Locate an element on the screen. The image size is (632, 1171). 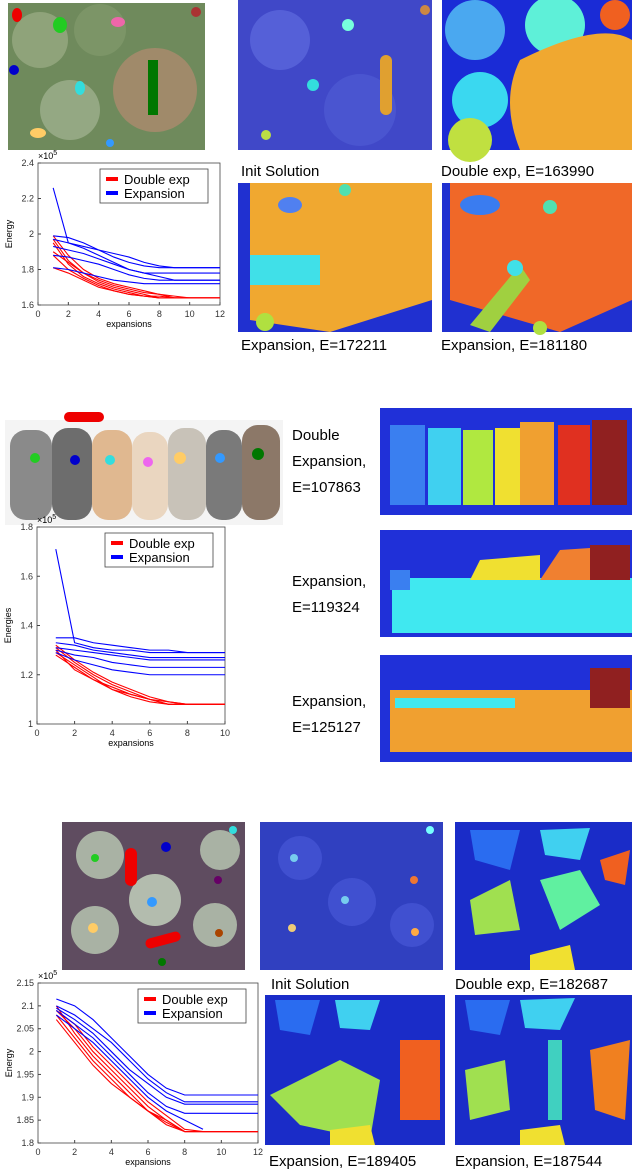
caption: E=107863 is located at coordinates (326, 487).